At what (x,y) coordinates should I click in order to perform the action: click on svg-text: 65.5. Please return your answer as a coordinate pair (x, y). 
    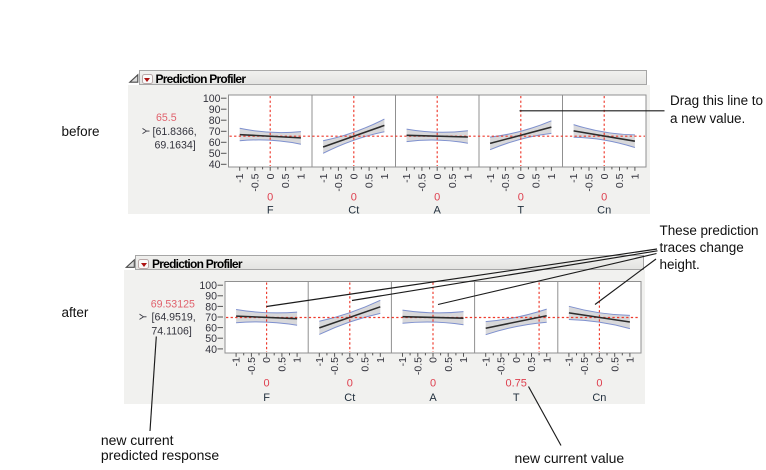
    Looking at the image, I should click on (166, 118).